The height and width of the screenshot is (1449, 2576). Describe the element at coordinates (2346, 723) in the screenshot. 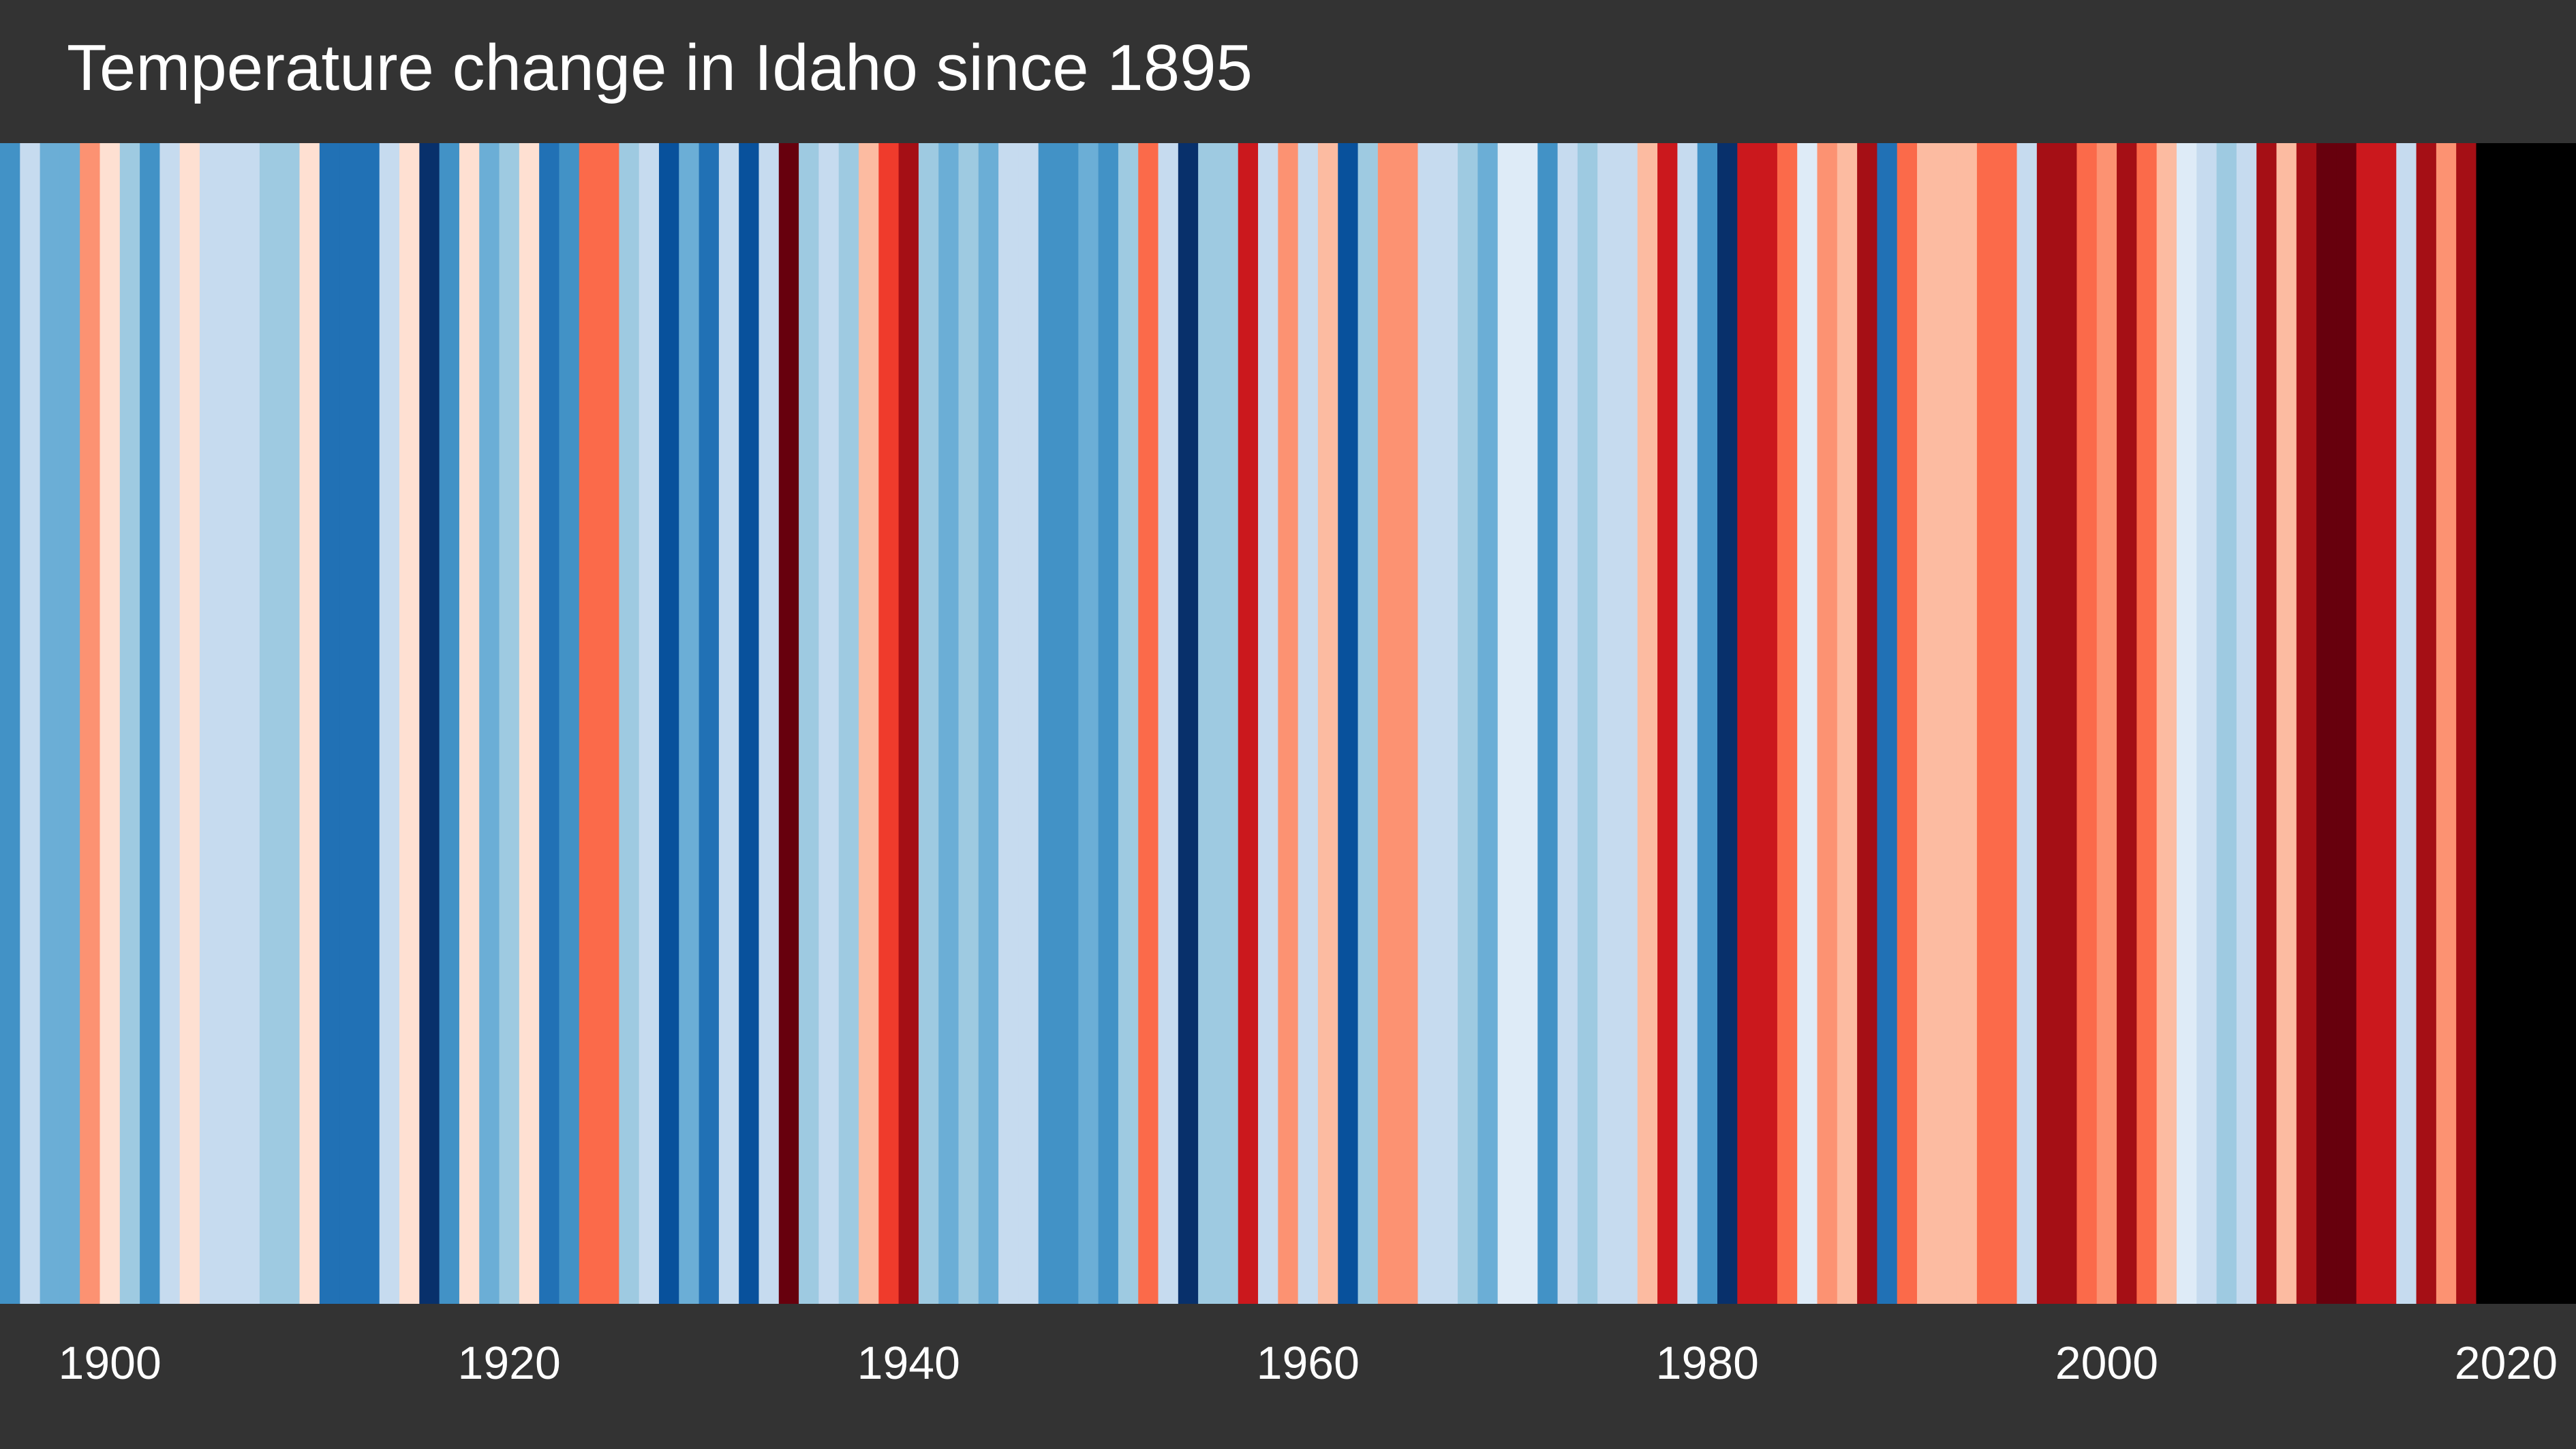

I see `stripe-2012` at that location.